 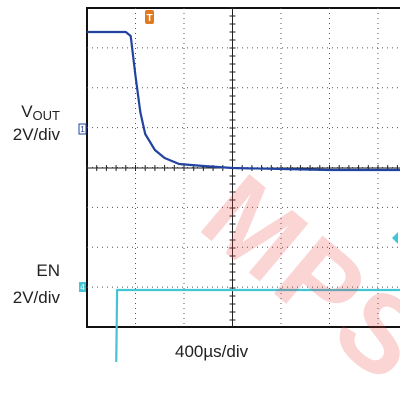 I want to click on vout-channel-marker: 1, so click(x=82, y=129).